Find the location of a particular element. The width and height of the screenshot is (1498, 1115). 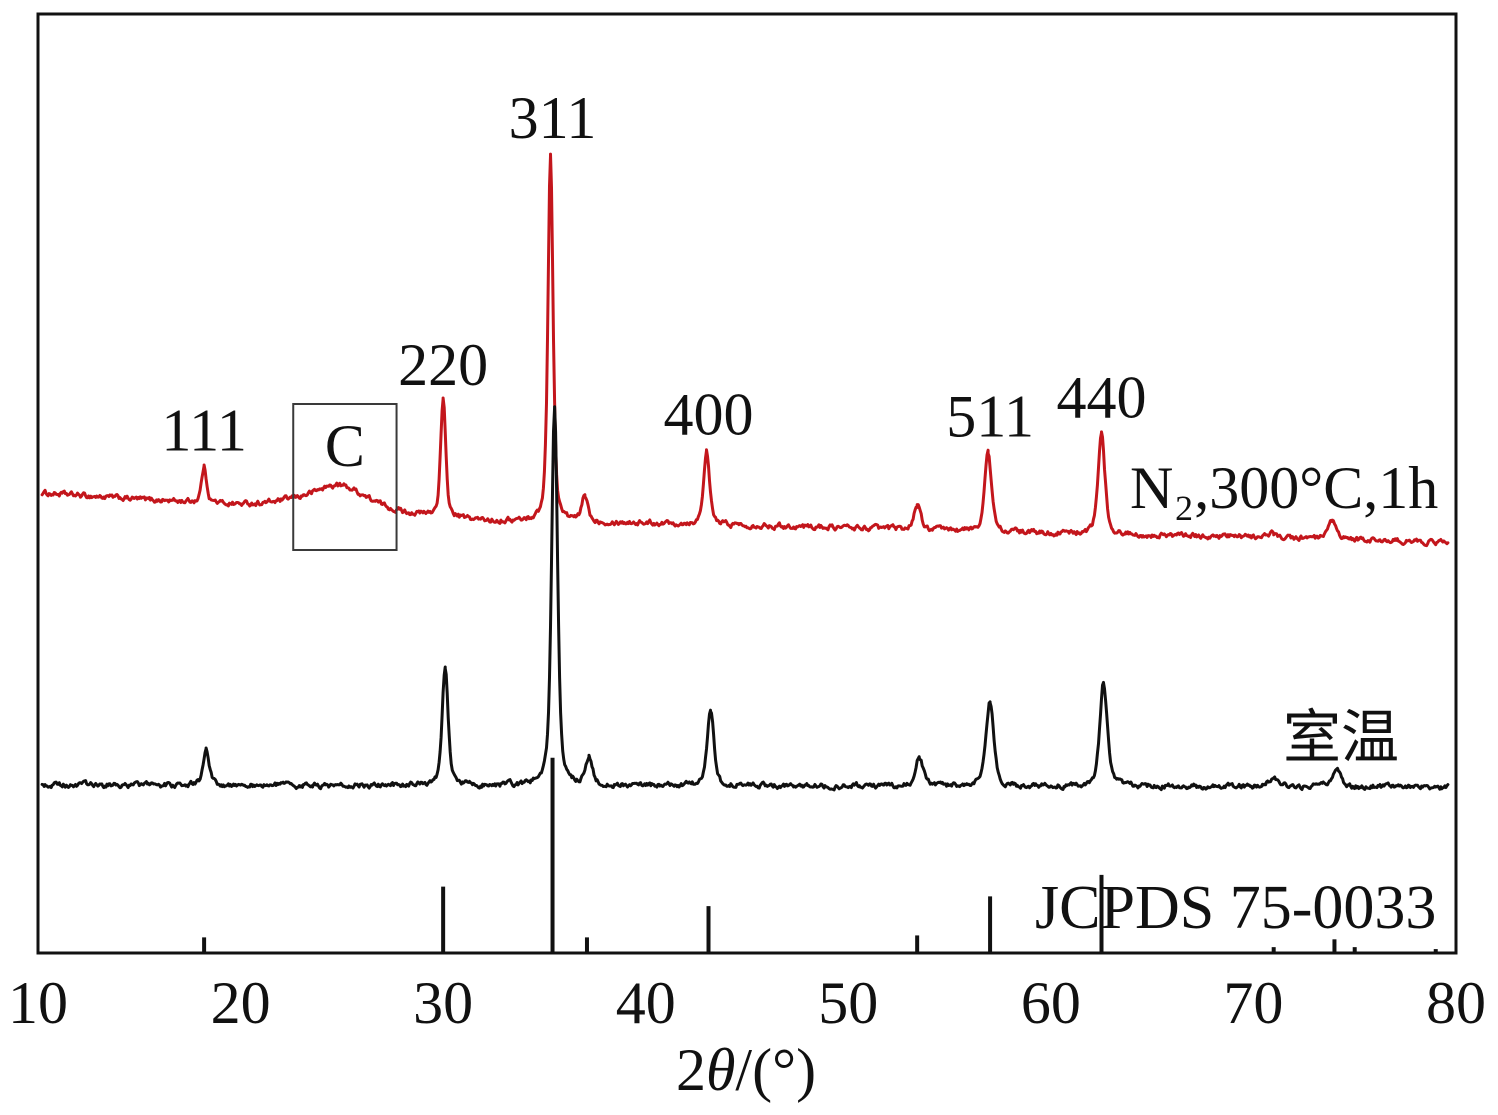

x-tick-label: 30 is located at coordinates (443, 1003).